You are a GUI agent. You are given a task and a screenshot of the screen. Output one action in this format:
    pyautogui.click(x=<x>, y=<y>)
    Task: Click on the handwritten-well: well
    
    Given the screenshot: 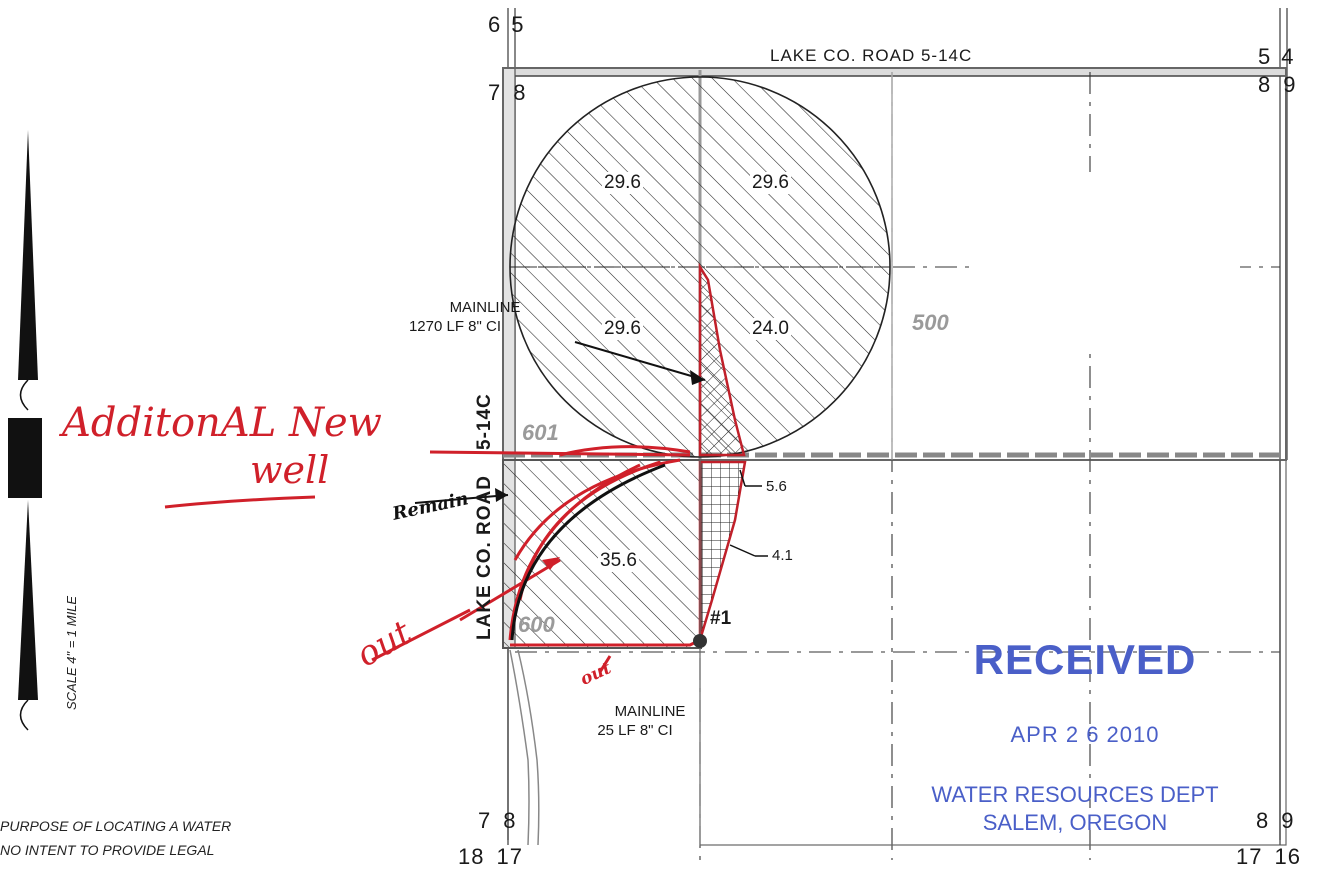 What is the action you would take?
    pyautogui.click(x=290, y=470)
    